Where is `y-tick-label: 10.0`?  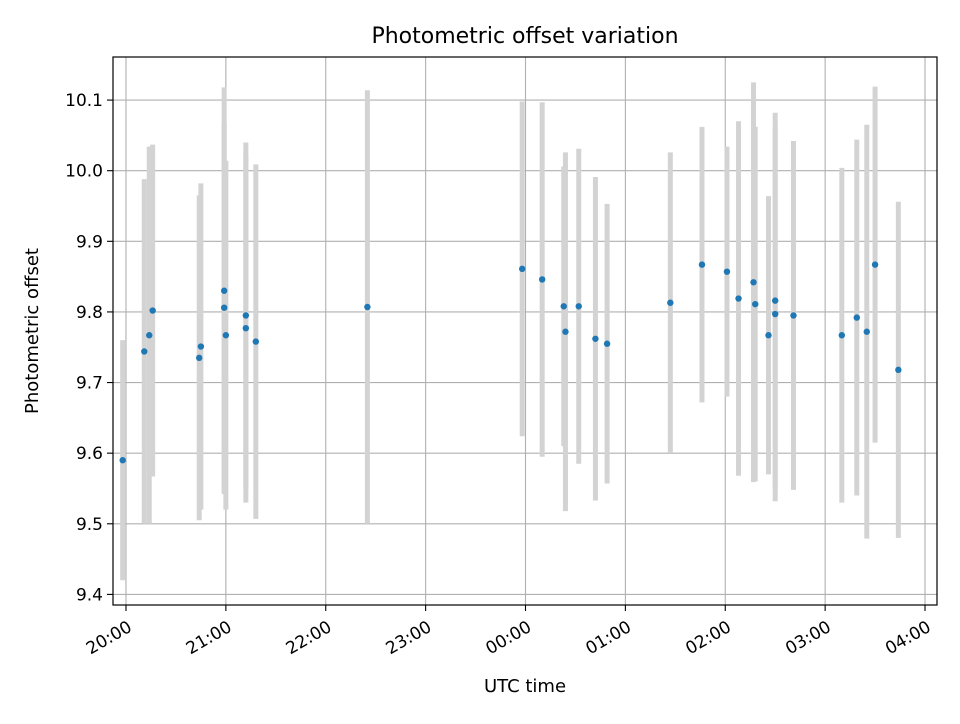
y-tick-label: 10.0 is located at coordinates (84, 172).